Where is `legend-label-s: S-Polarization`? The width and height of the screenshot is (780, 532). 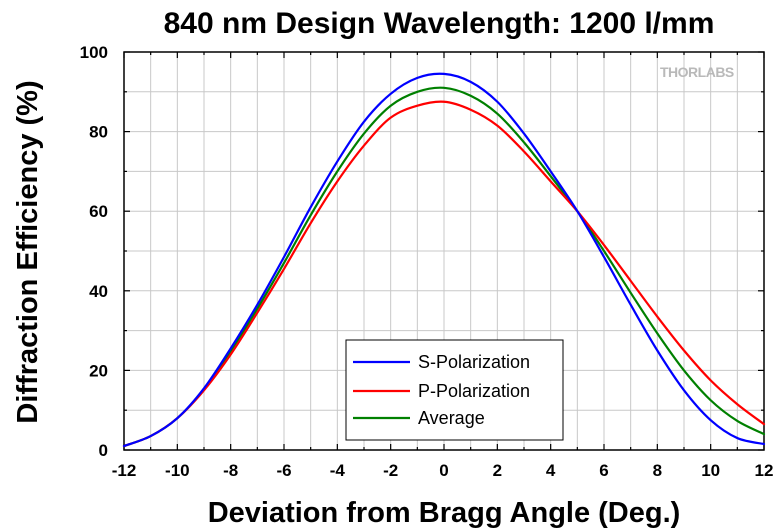
legend-label-s: S-Polarization is located at coordinates (474, 362).